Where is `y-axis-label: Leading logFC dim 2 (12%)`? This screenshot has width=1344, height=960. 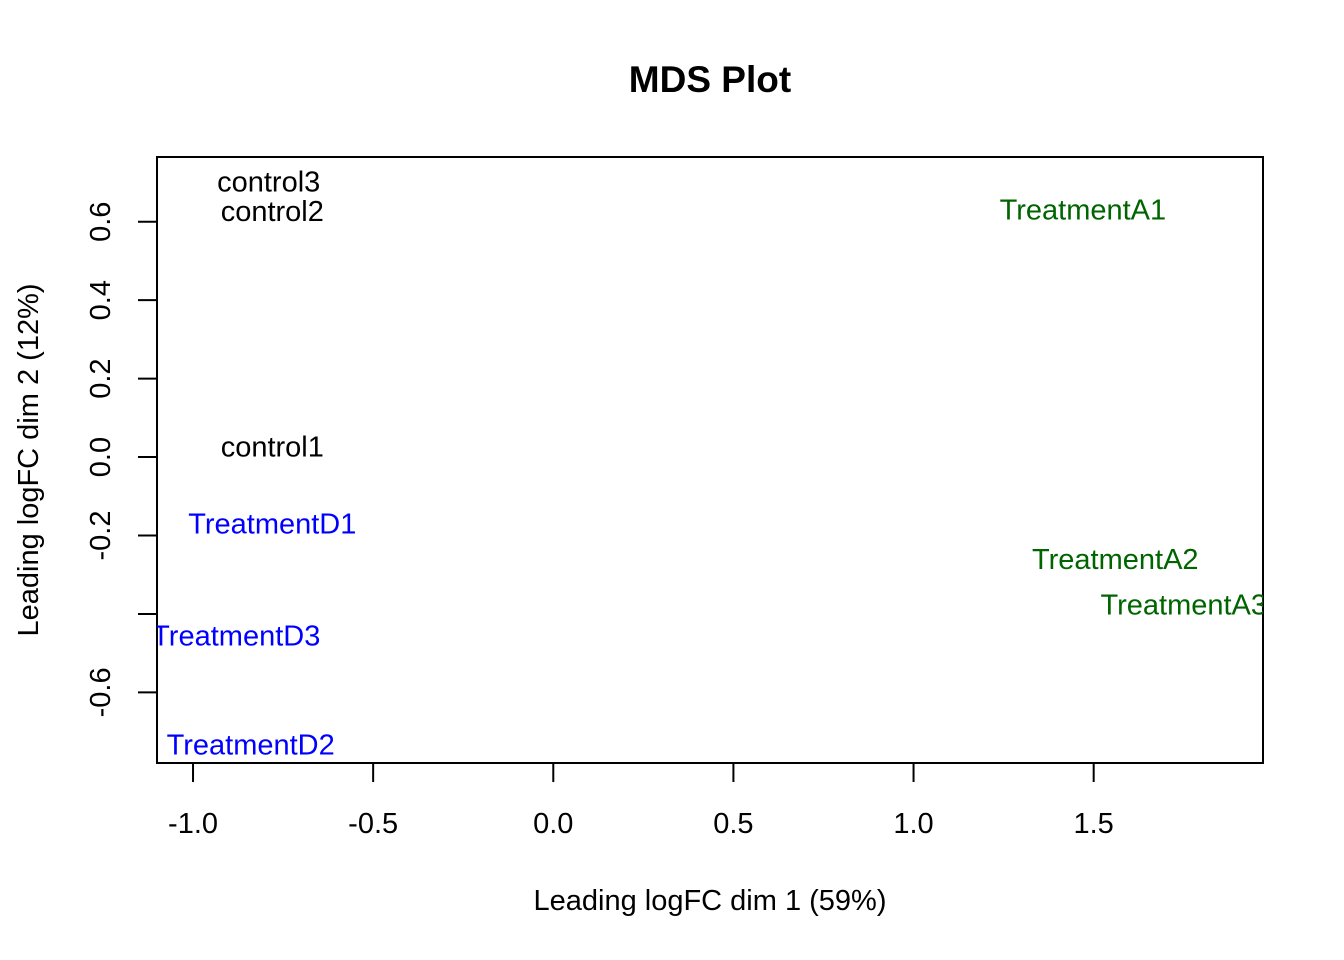
y-axis-label: Leading logFC dim 2 (12%) is located at coordinates (29, 459).